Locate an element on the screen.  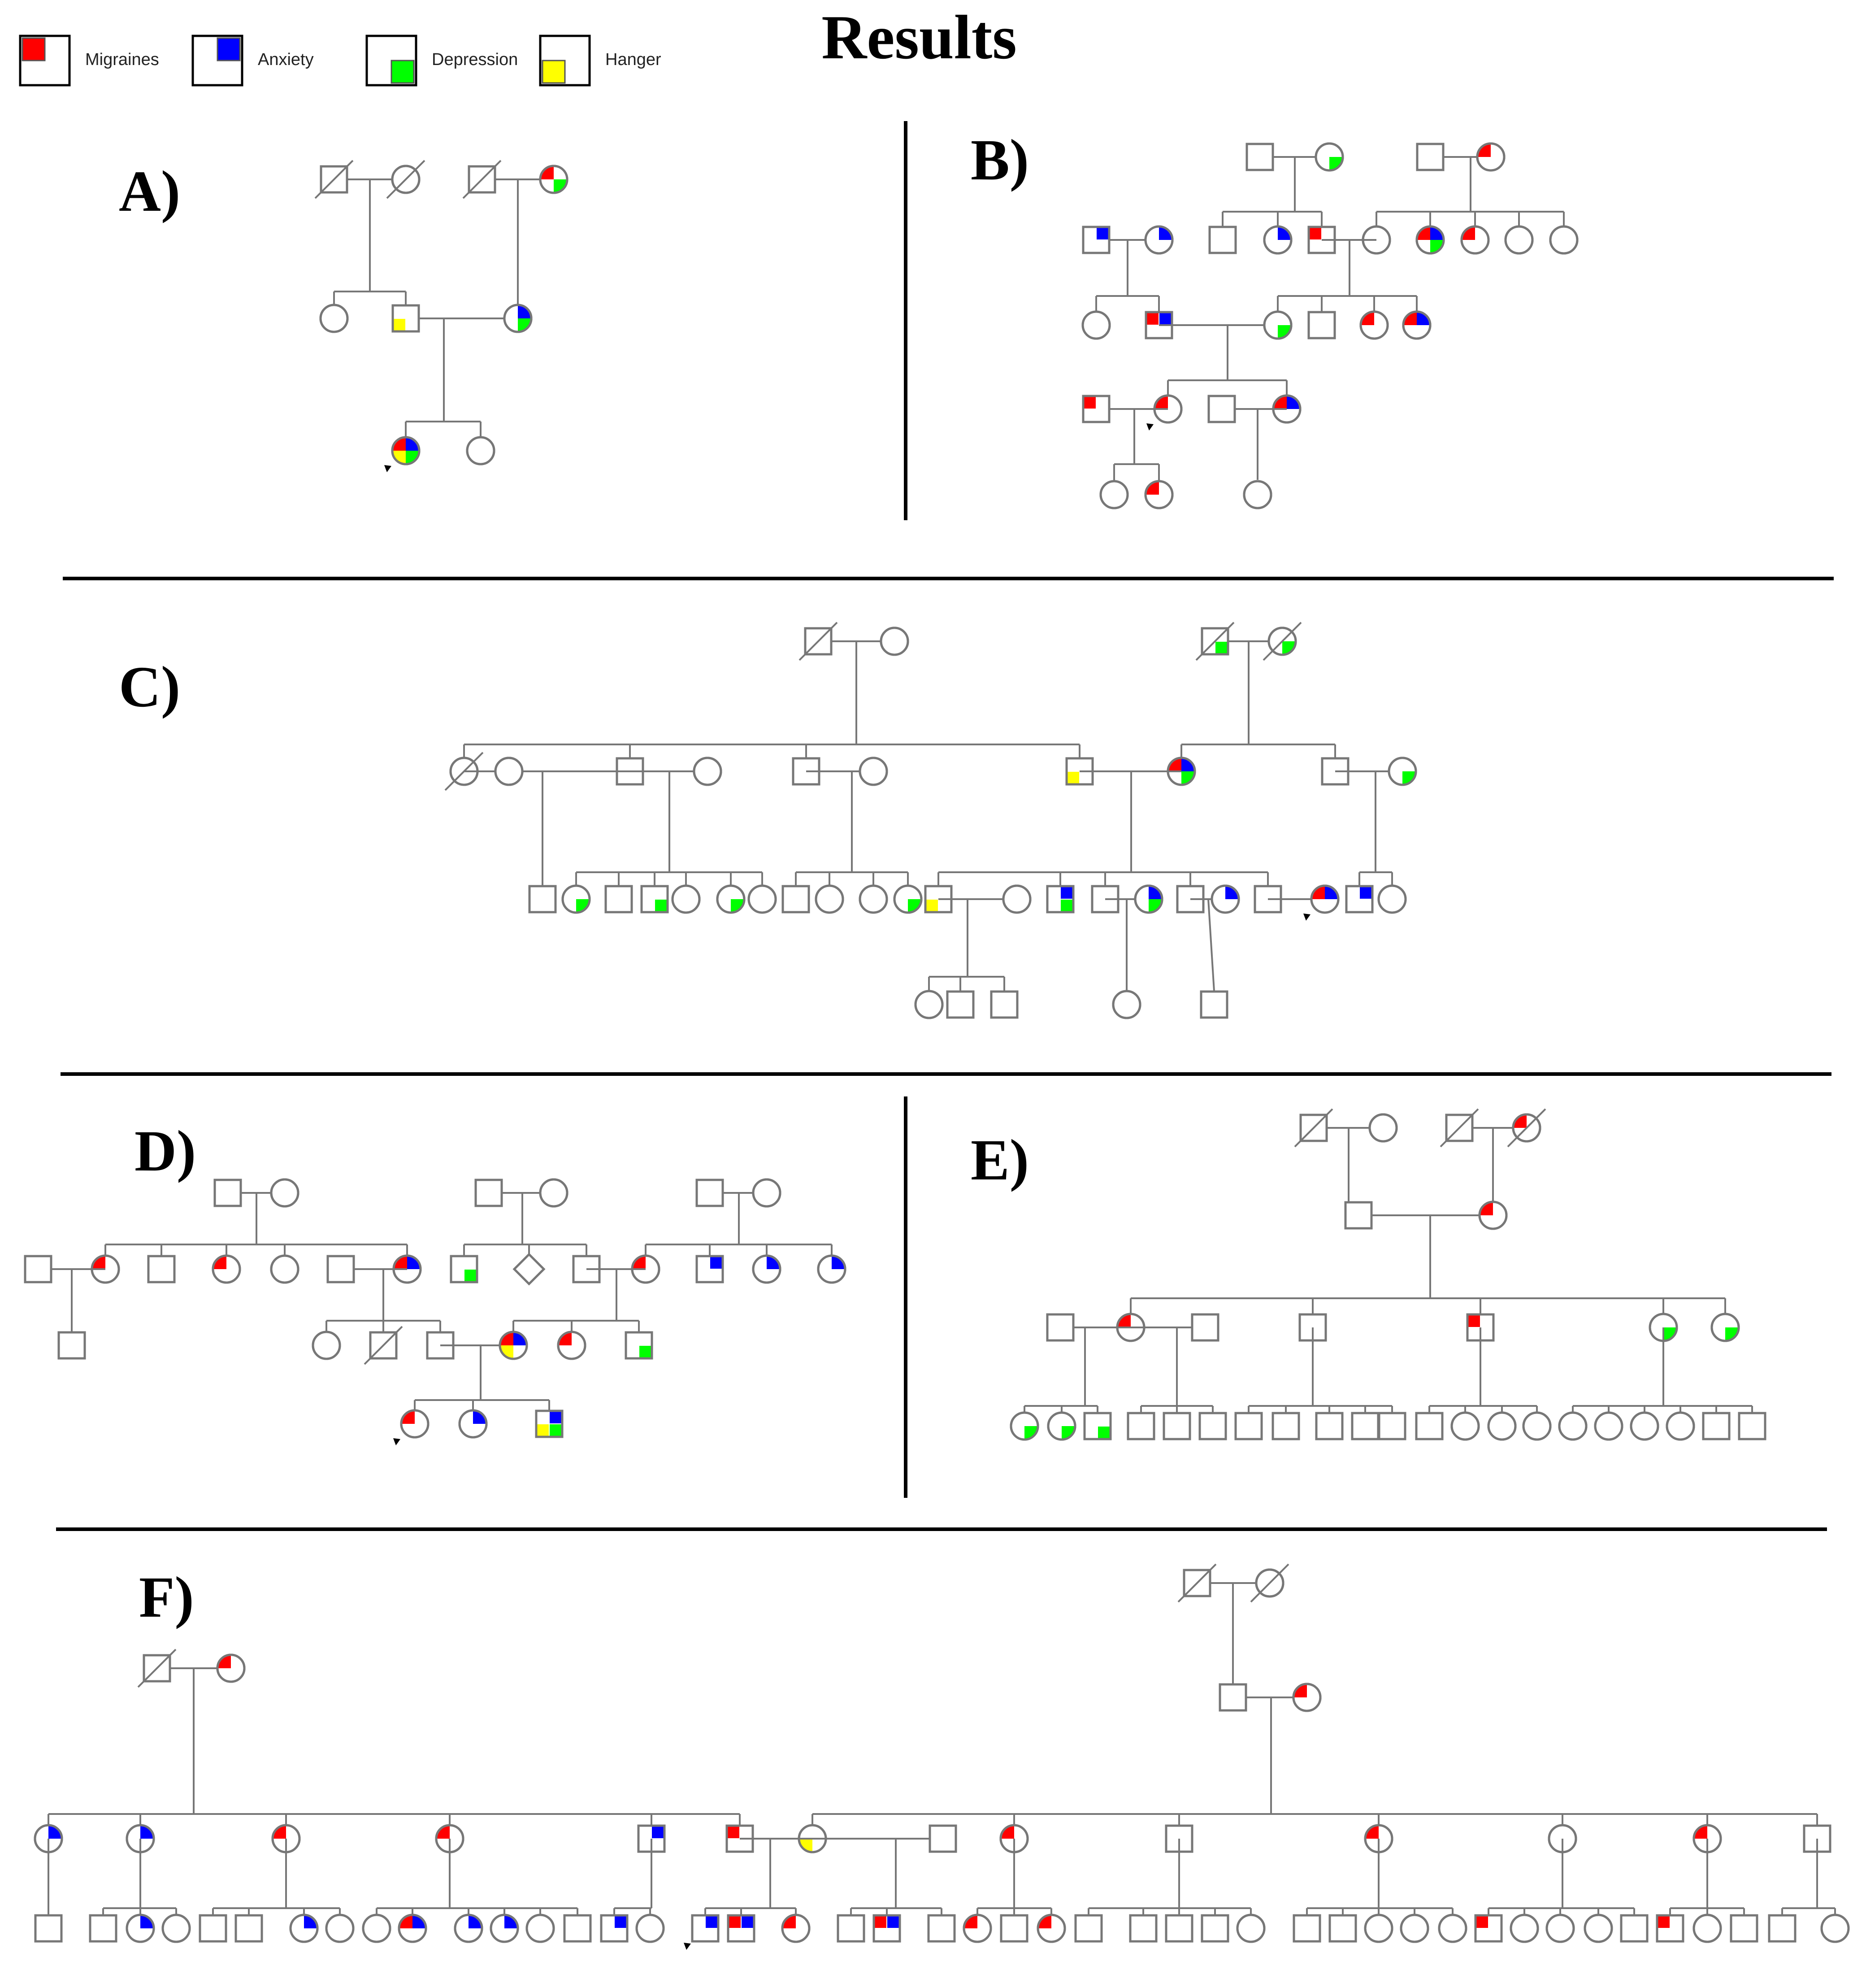
pedigree-b is located at coordinates (1330, 326).